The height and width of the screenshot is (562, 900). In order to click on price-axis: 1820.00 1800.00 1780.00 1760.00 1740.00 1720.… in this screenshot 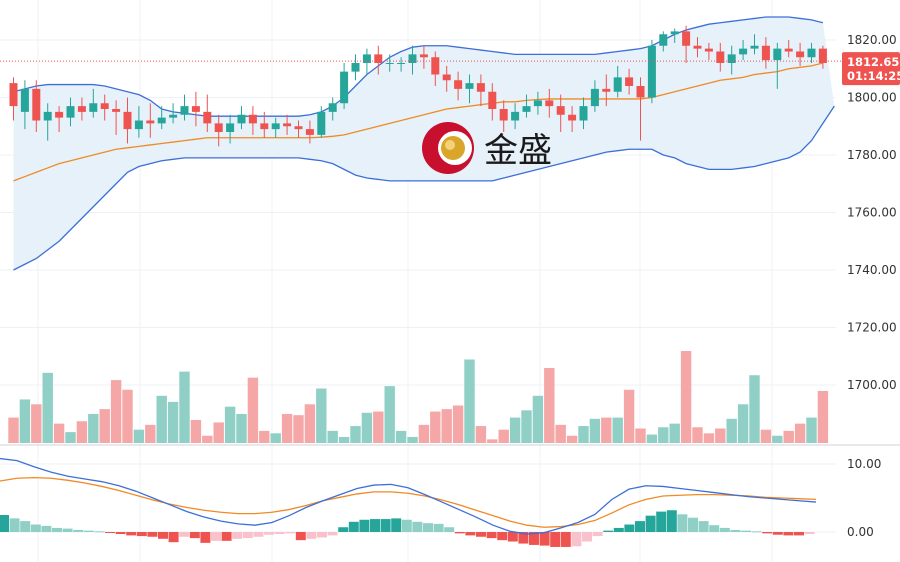, I will do `click(871, 286)`.